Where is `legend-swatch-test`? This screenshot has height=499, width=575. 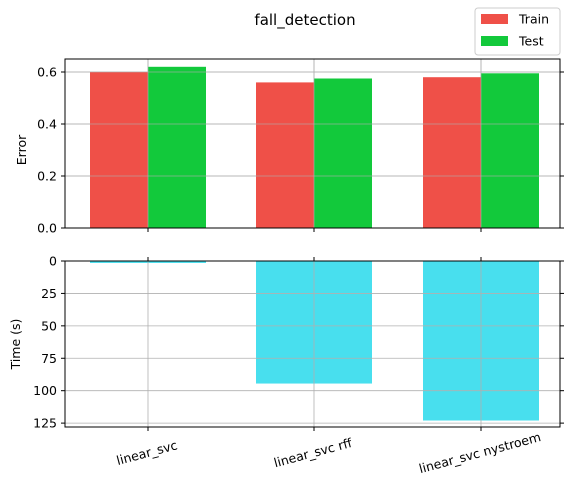 legend-swatch-test is located at coordinates (494, 41).